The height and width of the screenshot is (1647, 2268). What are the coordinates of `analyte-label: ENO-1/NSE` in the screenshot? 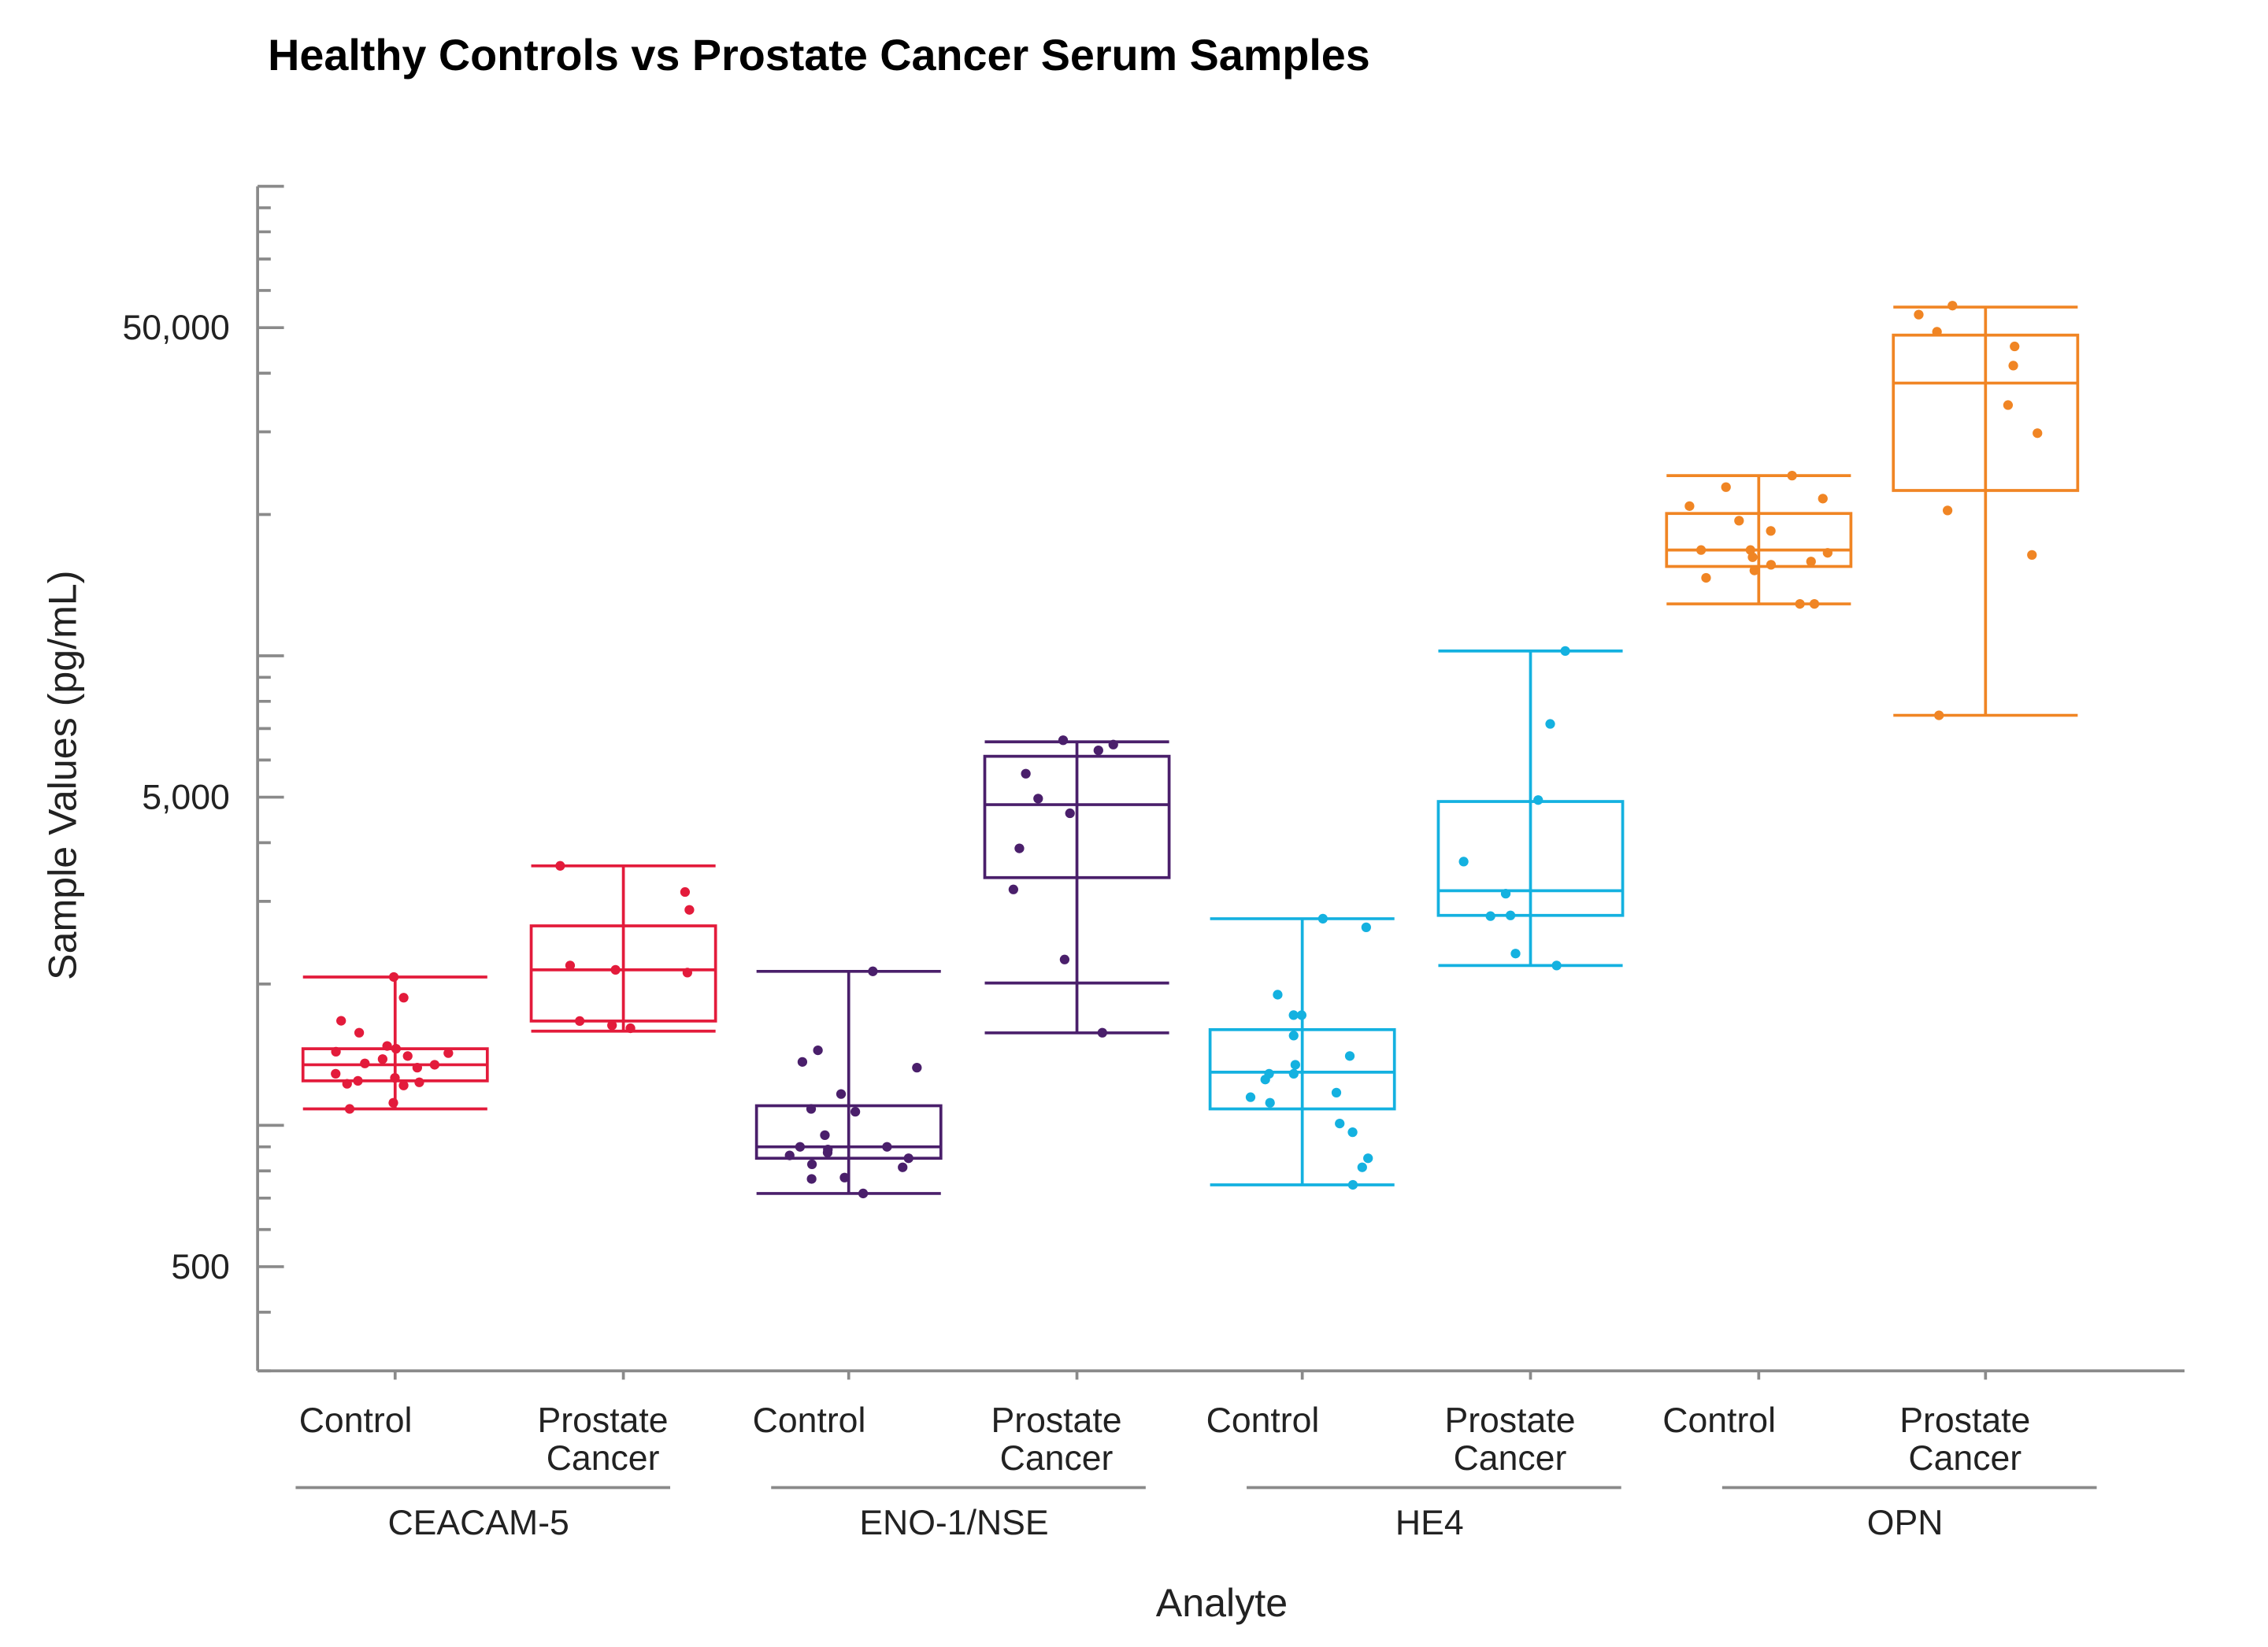 It's located at (953, 1523).